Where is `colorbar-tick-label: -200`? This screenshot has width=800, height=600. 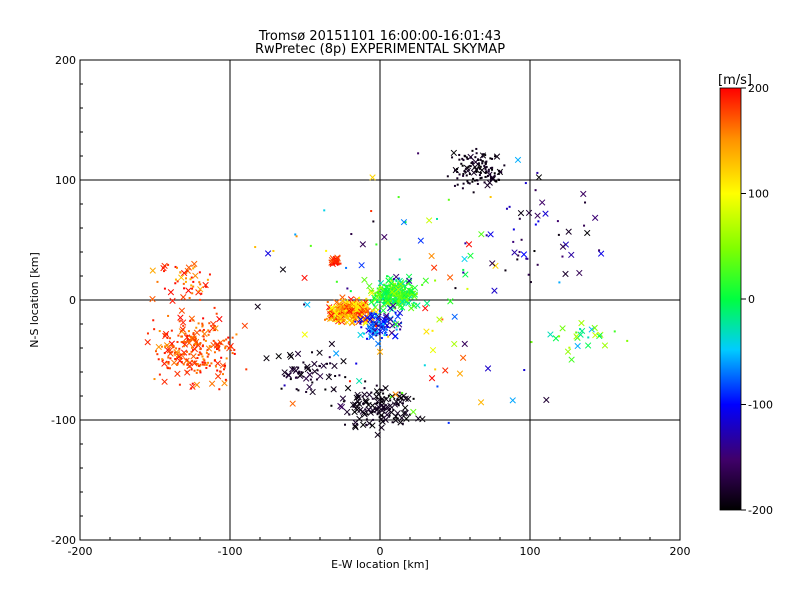 colorbar-tick-label: -200 is located at coordinates (760, 510).